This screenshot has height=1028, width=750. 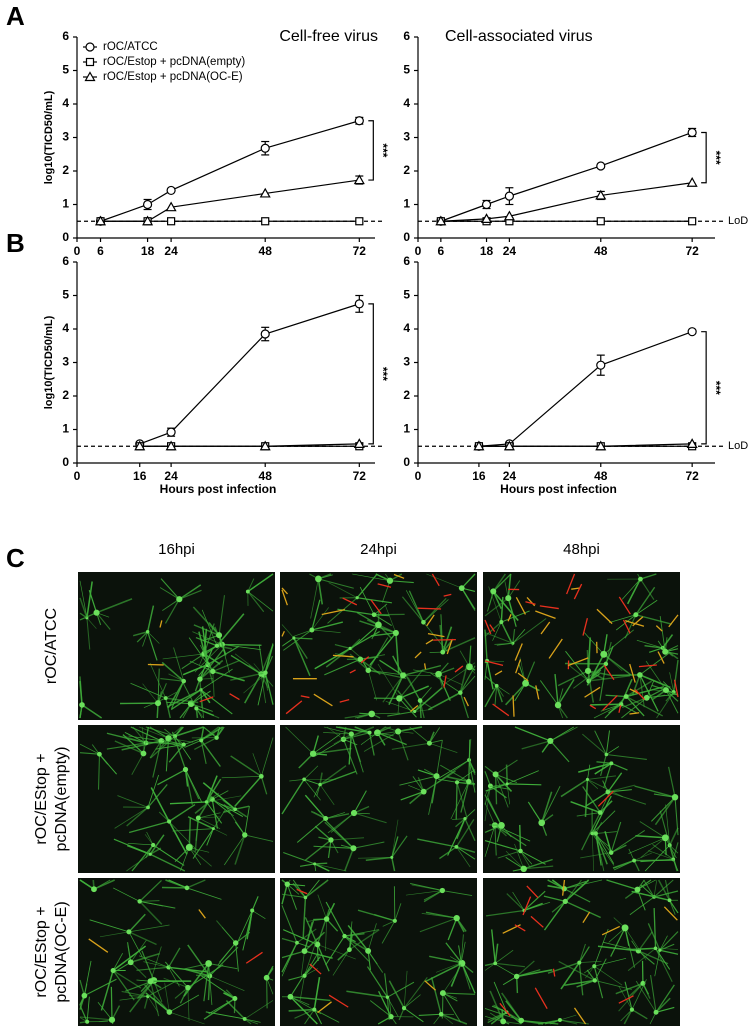 I want to click on x-tick-label: 72, so click(x=692, y=476).